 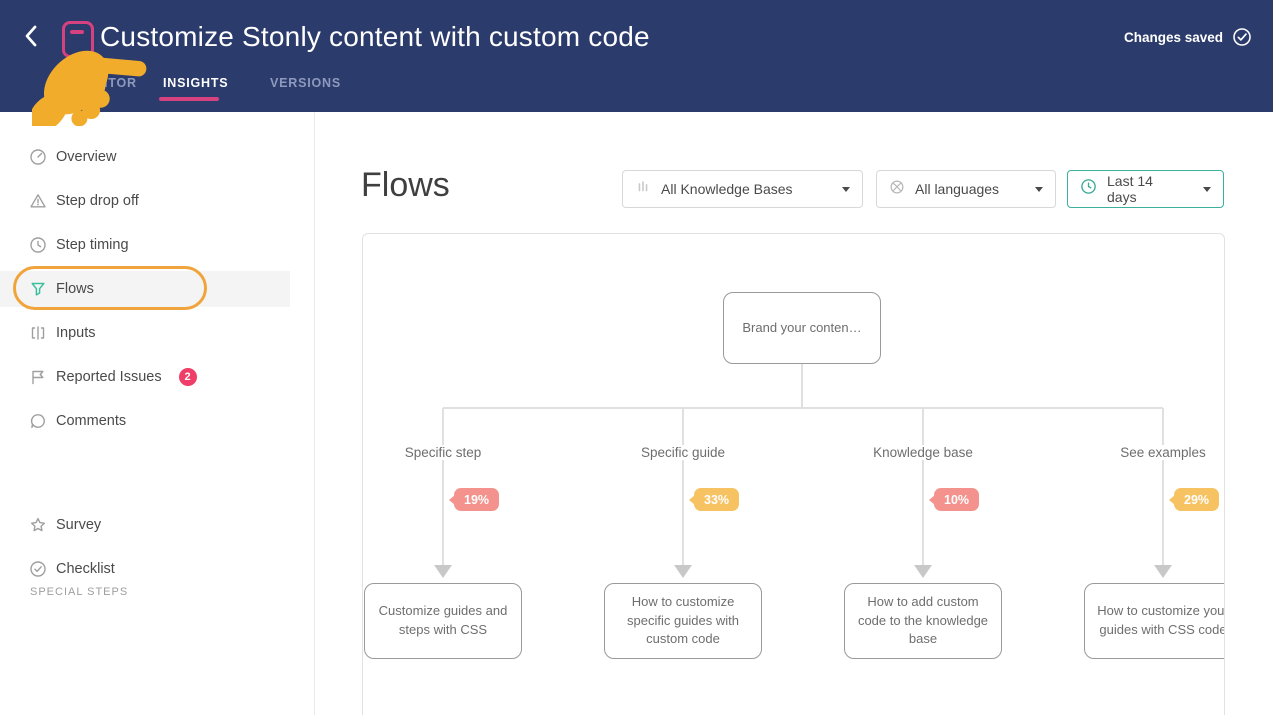 What do you see at coordinates (189, 99) in the screenshot?
I see `active-tab-underline` at bounding box center [189, 99].